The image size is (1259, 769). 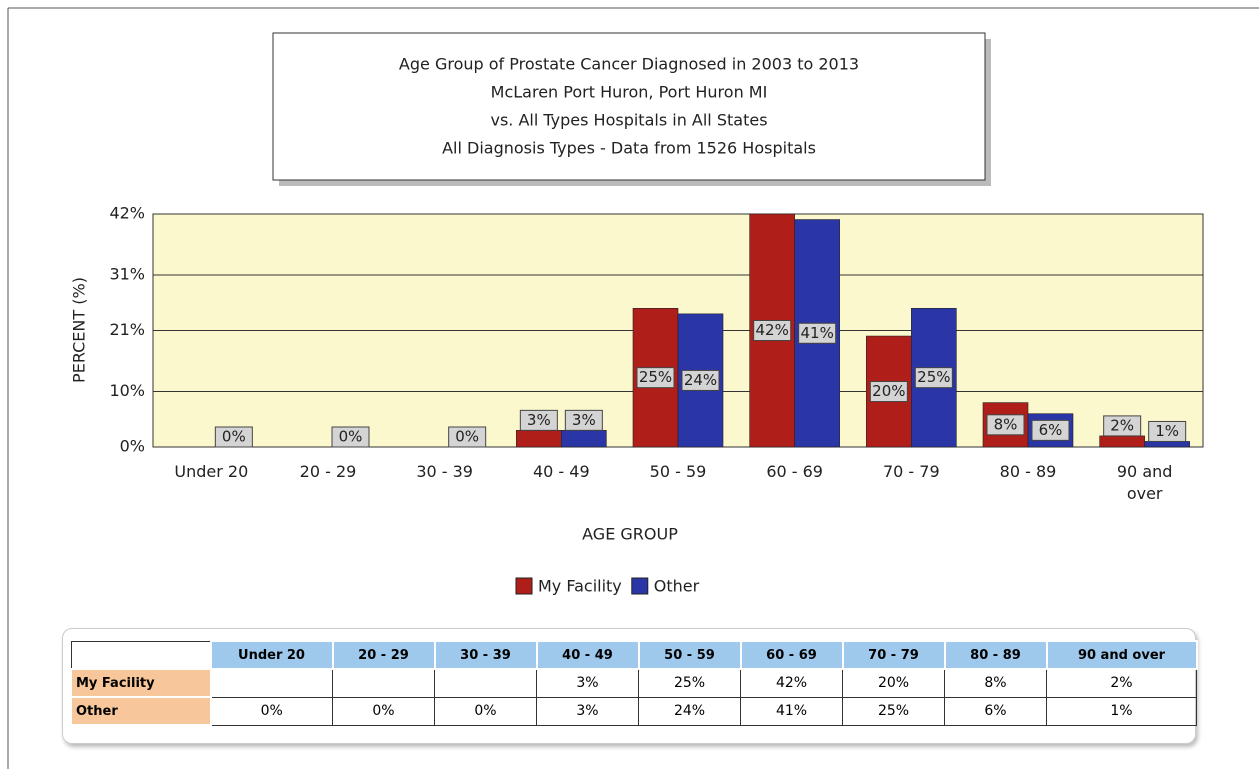 I want to click on data-label: 6%, so click(x=1051, y=430).